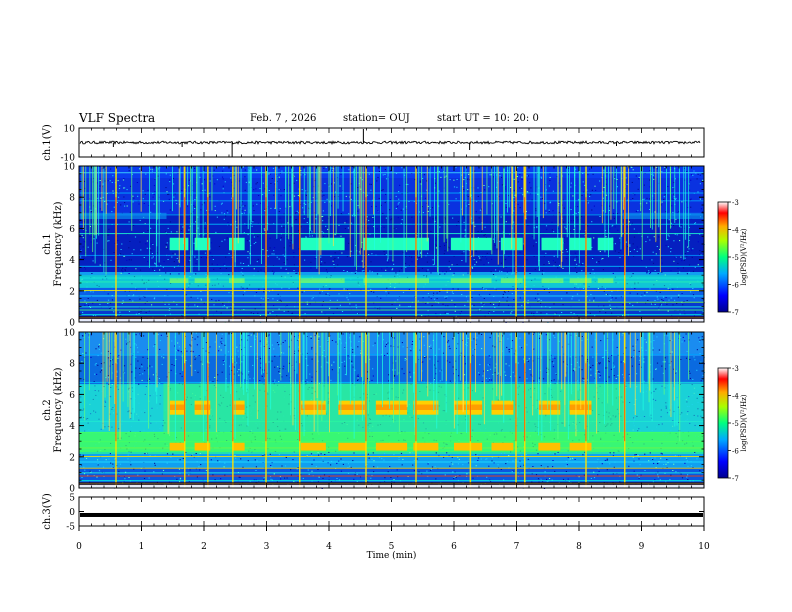  Describe the element at coordinates (579, 547) in the screenshot. I see `x-tick-label: 8` at that location.